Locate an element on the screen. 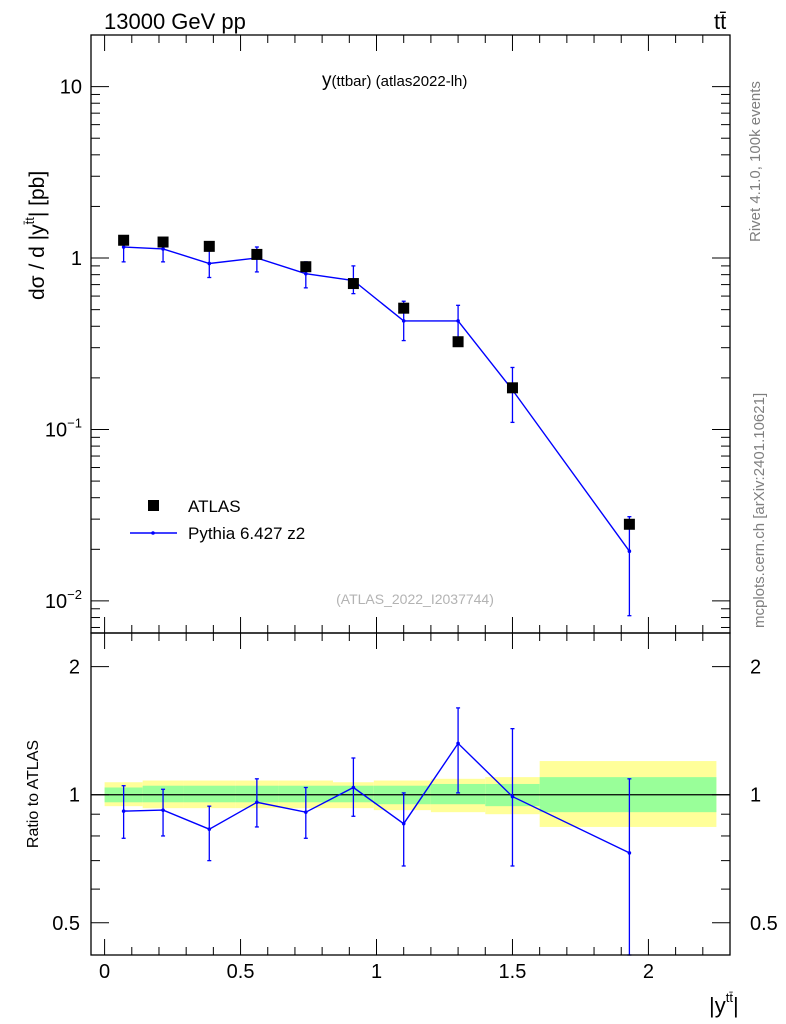 The image size is (786, 1024). x-tick-label: 2 is located at coordinates (648, 972).